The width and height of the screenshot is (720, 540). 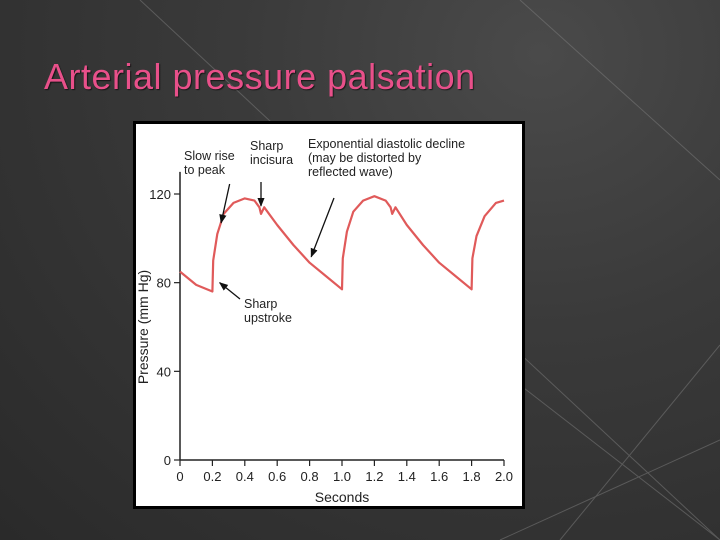 I want to click on y-tick-label: 80, so click(x=164, y=283).